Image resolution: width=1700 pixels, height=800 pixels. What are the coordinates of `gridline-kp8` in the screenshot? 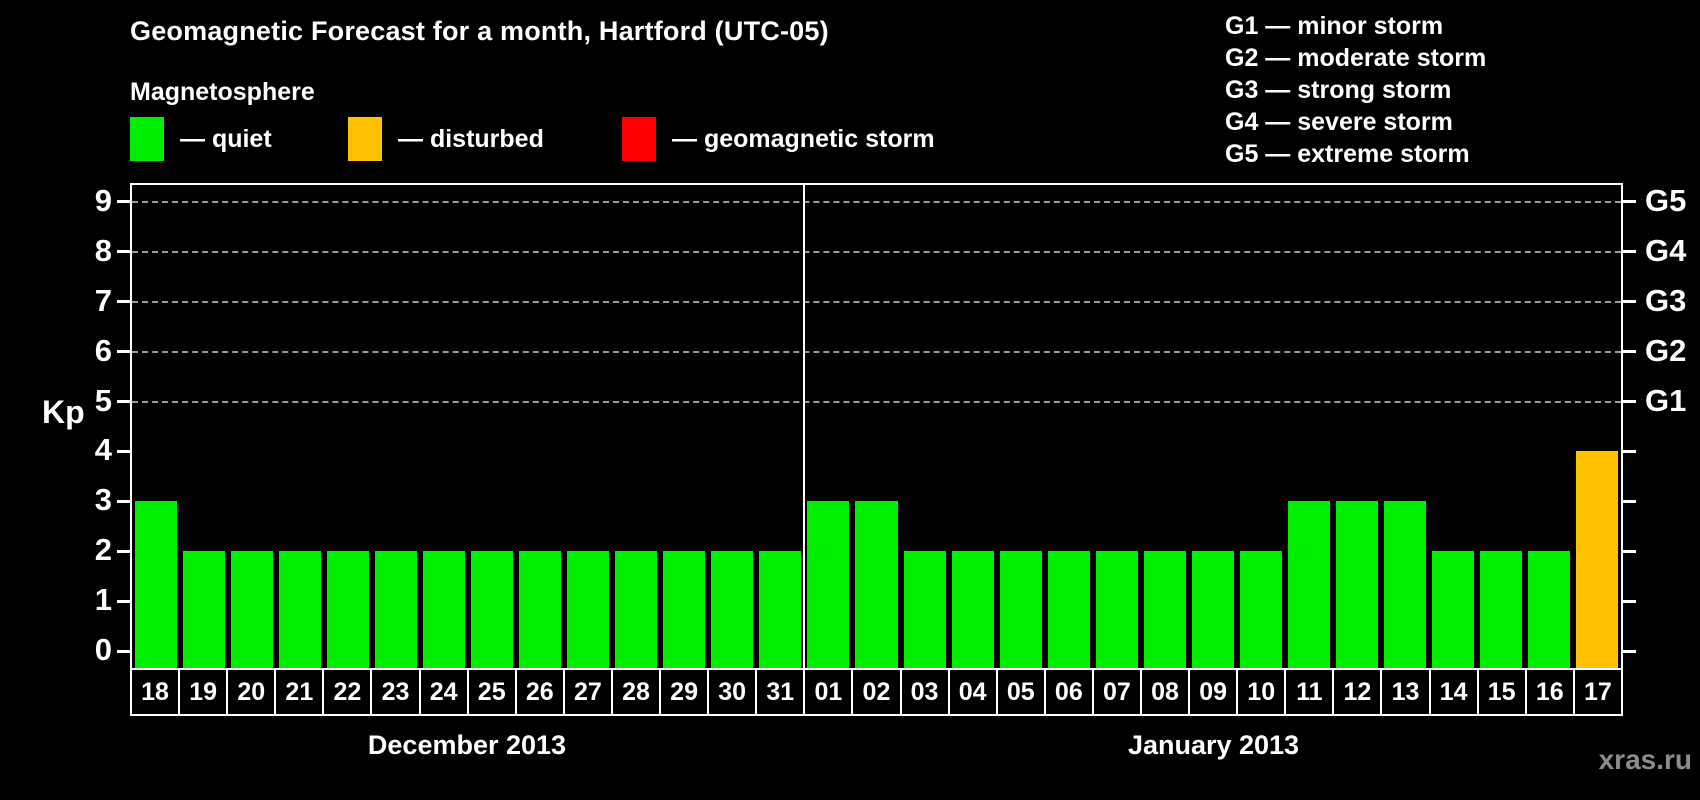 It's located at (876, 251).